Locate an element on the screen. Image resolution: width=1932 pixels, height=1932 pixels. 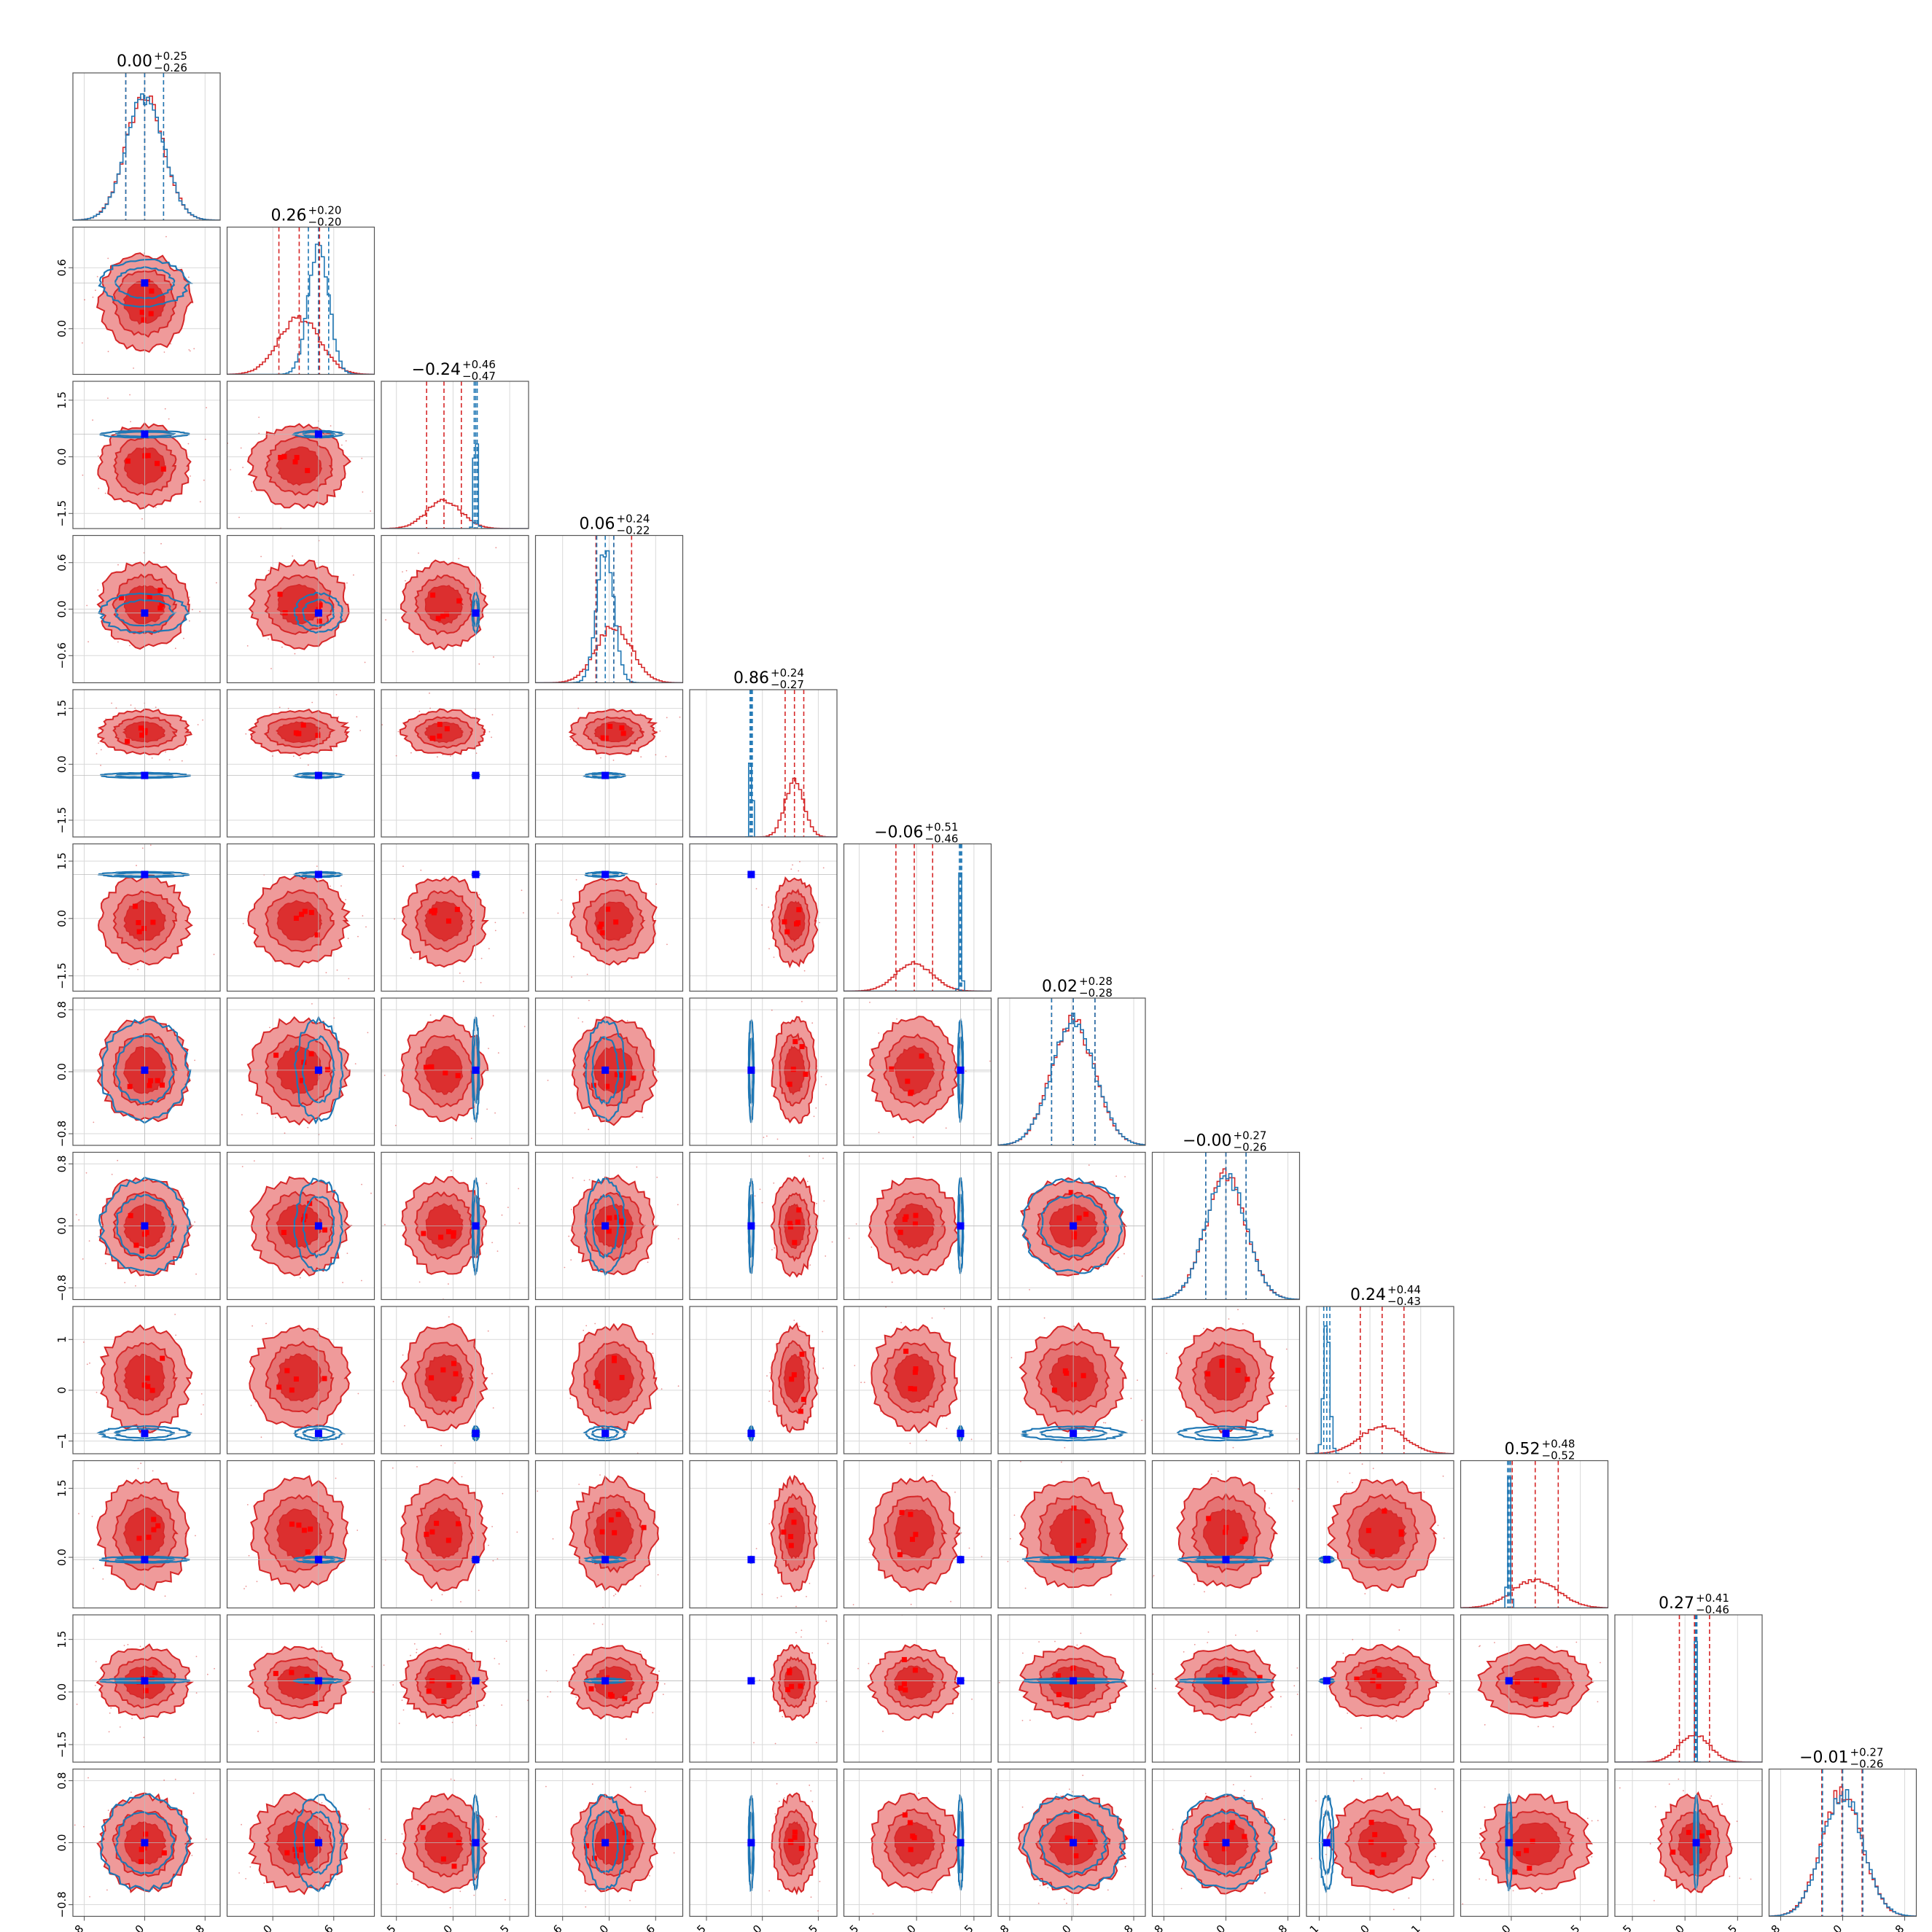
panel-title-1: 0.26 +0.20−0.20 is located at coordinates (306, 217).